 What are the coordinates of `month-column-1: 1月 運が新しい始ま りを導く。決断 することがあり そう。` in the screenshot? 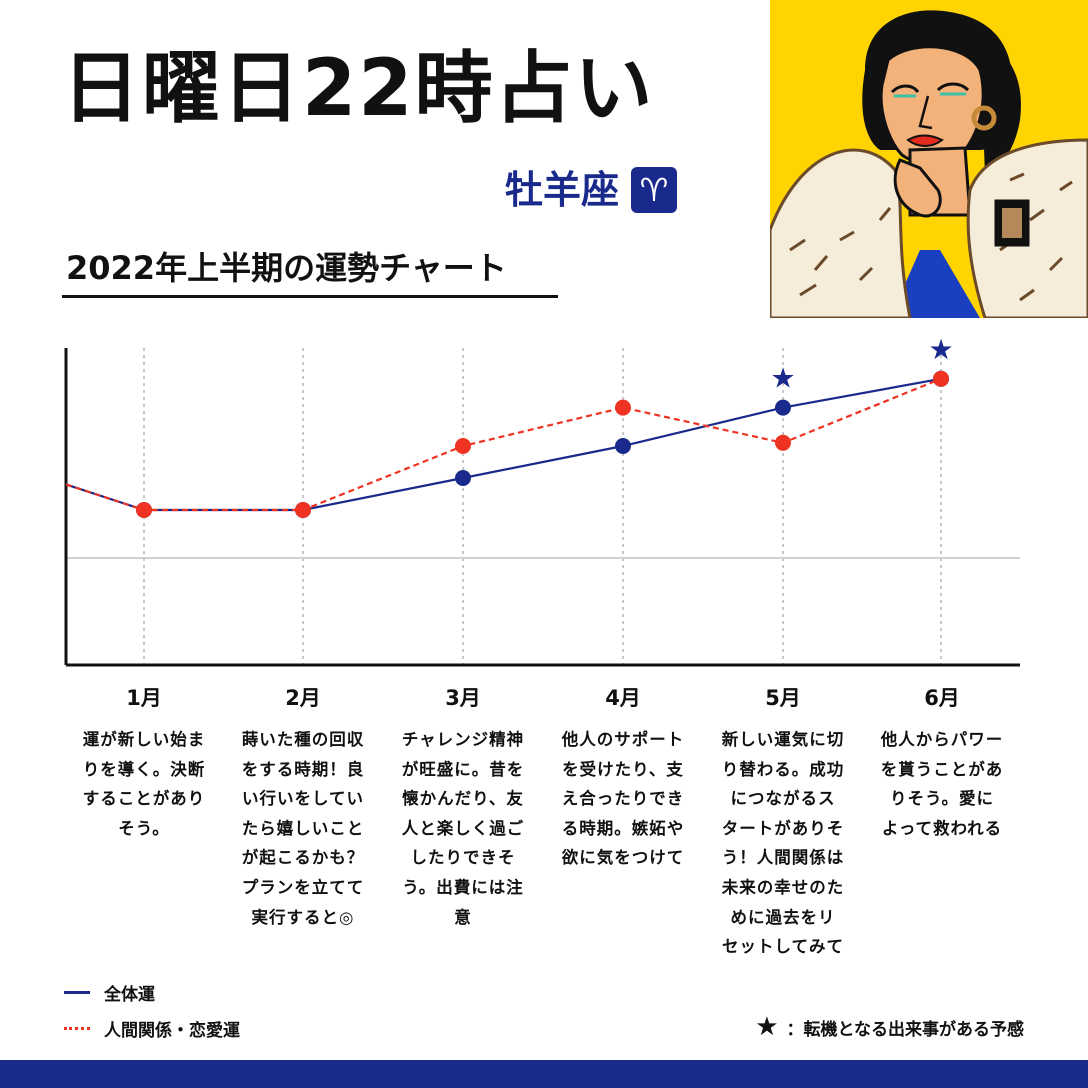 It's located at (144, 763).